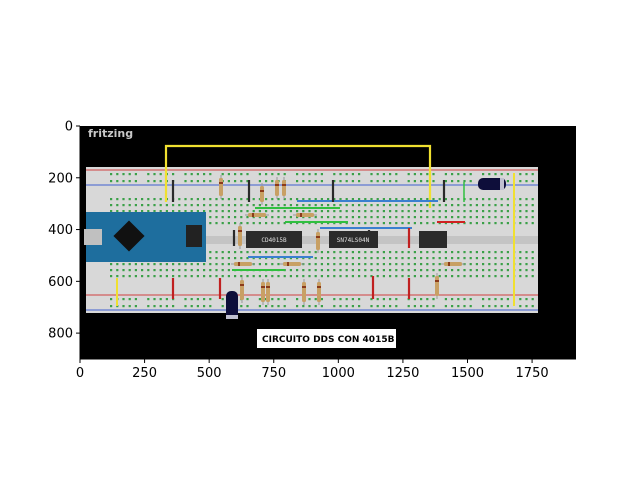 The image size is (640, 480). I want to click on x-tick-label: 0, so click(80, 373).